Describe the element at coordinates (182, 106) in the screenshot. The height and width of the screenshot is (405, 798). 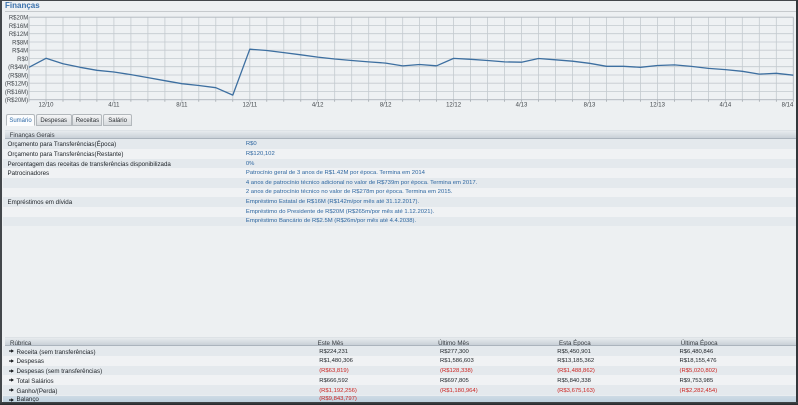
I see `svg-text: 8/11` at that location.